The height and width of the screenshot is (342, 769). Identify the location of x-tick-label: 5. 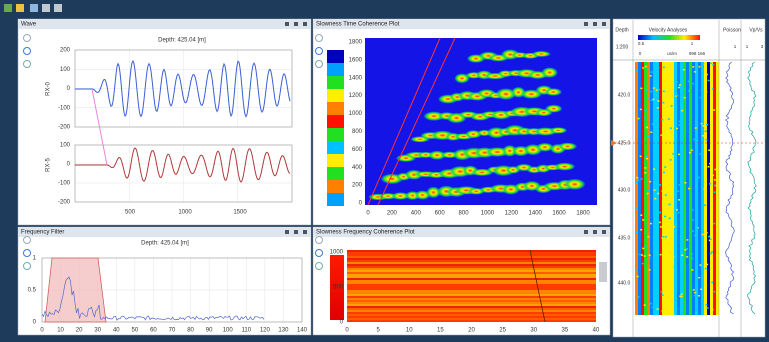
(378, 331).